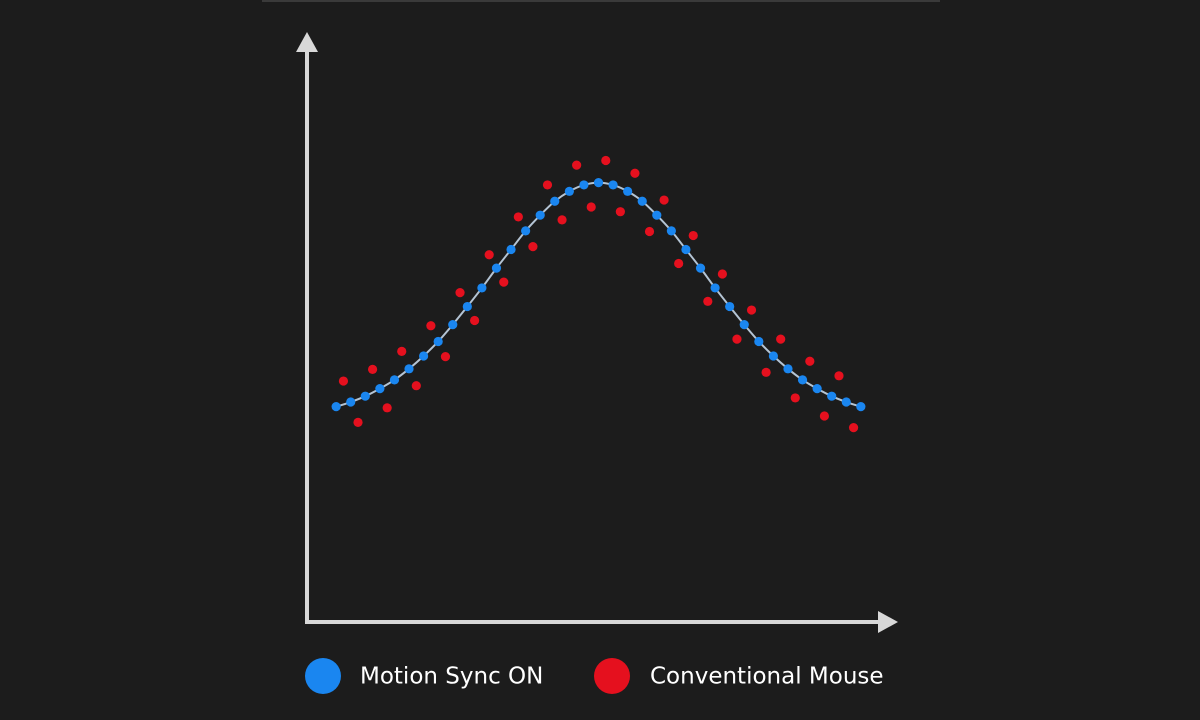 The height and width of the screenshot is (720, 1200). Describe the element at coordinates (451, 677) in the screenshot. I see `legend-label: Motion Sync ON` at that location.